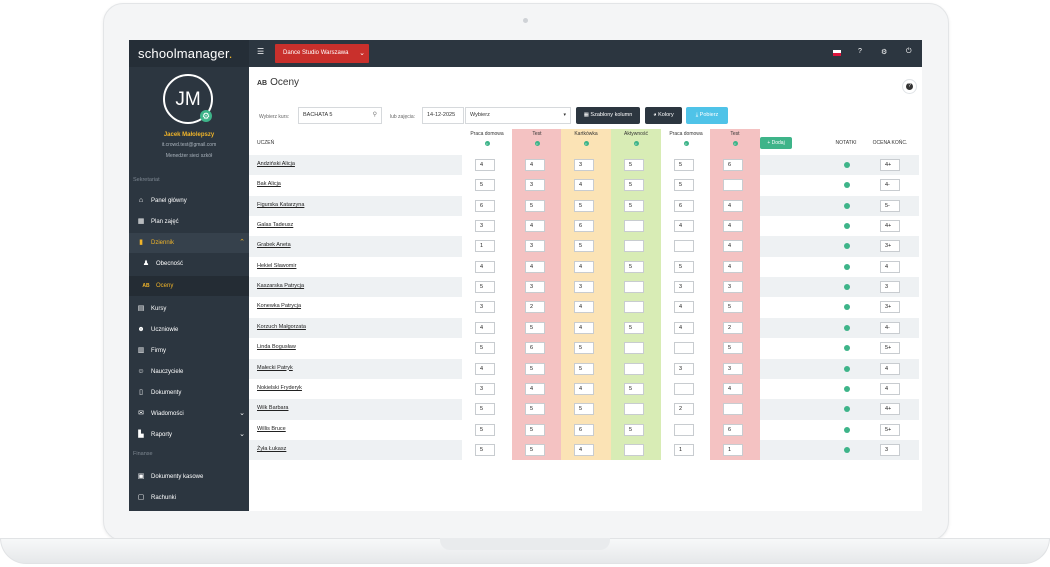 This screenshot has height=567, width=1050. Describe the element at coordinates (890, 246) in the screenshot. I see `final-grade-input: 3+` at that location.